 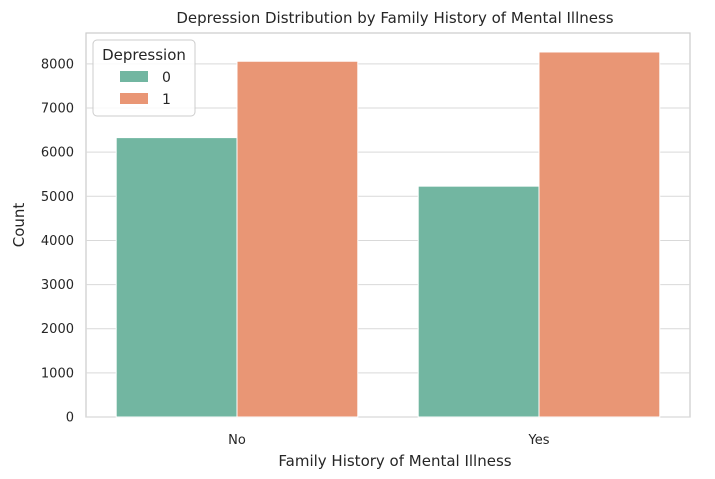 What do you see at coordinates (57, 329) in the screenshot?
I see `y-tick-label: 2000` at bounding box center [57, 329].